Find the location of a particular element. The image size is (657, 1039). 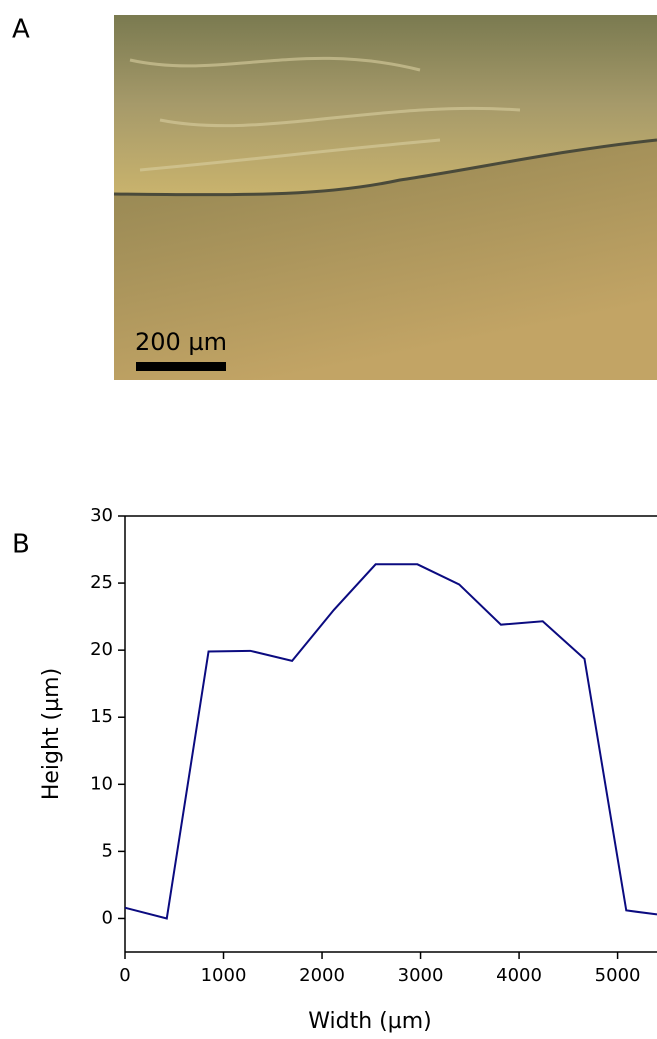

x-tick-label: 1000 is located at coordinates (224, 975).